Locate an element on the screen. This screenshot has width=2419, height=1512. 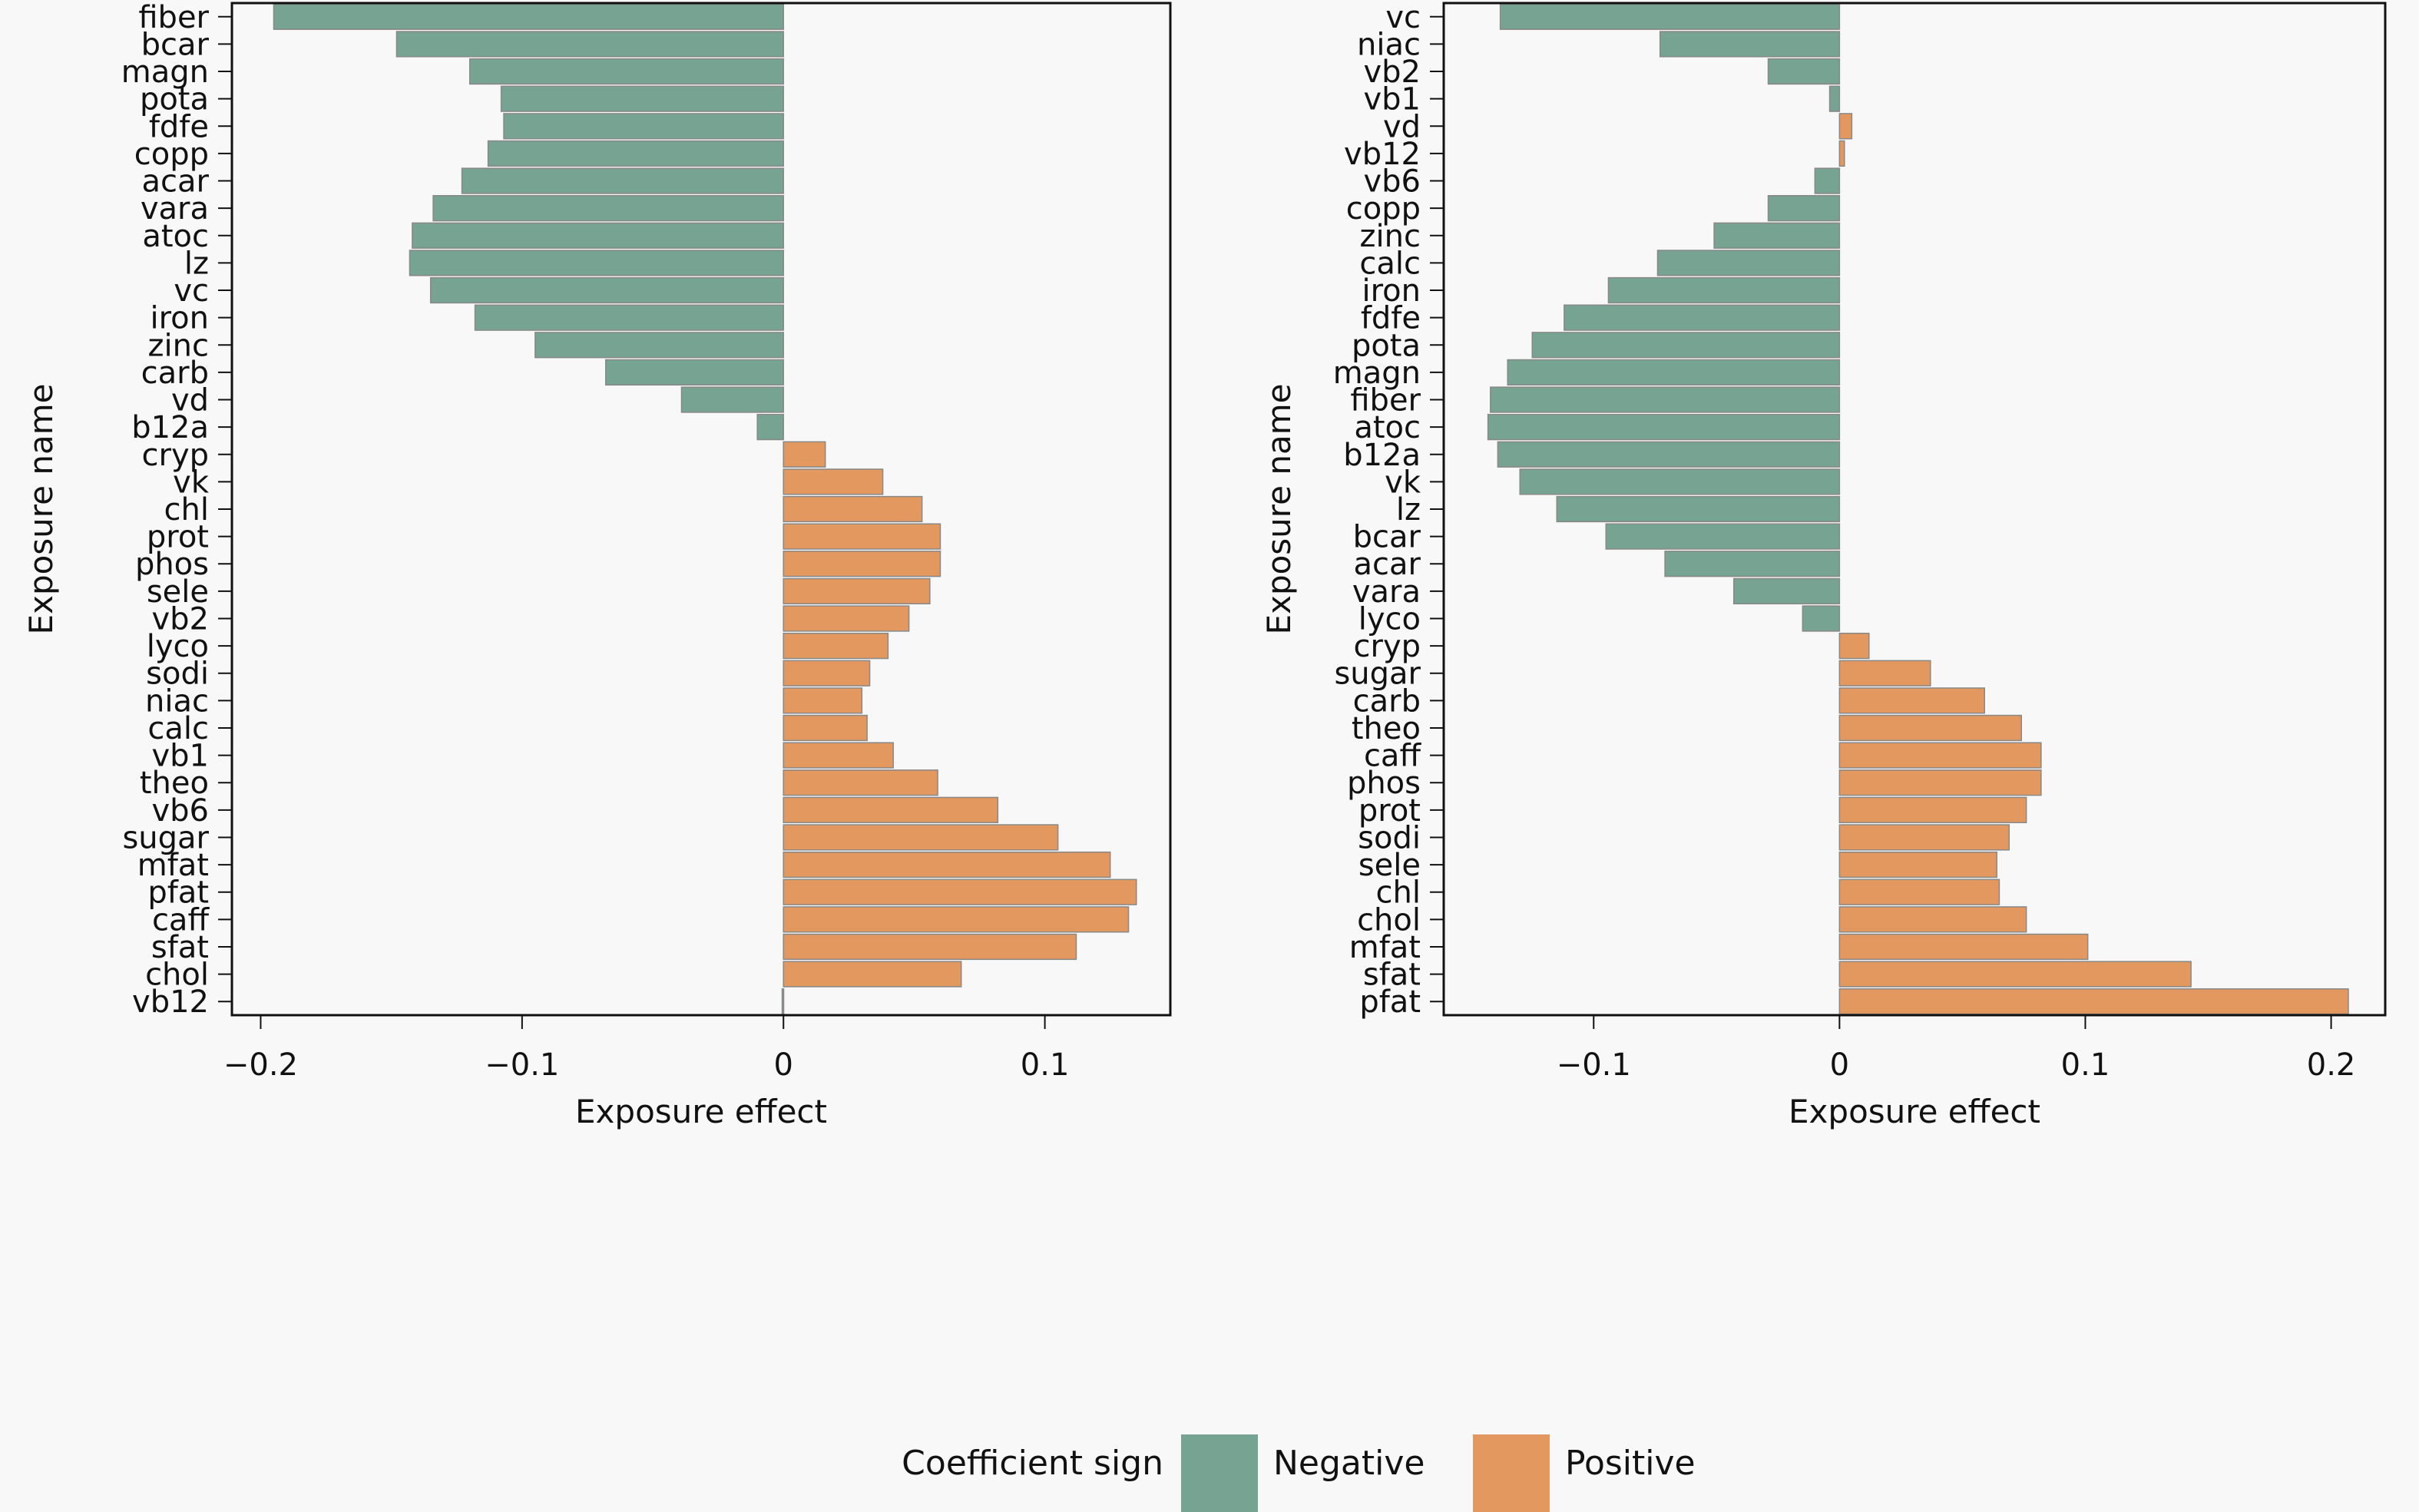
y-tick-label: fiber is located at coordinates (1385, 401).